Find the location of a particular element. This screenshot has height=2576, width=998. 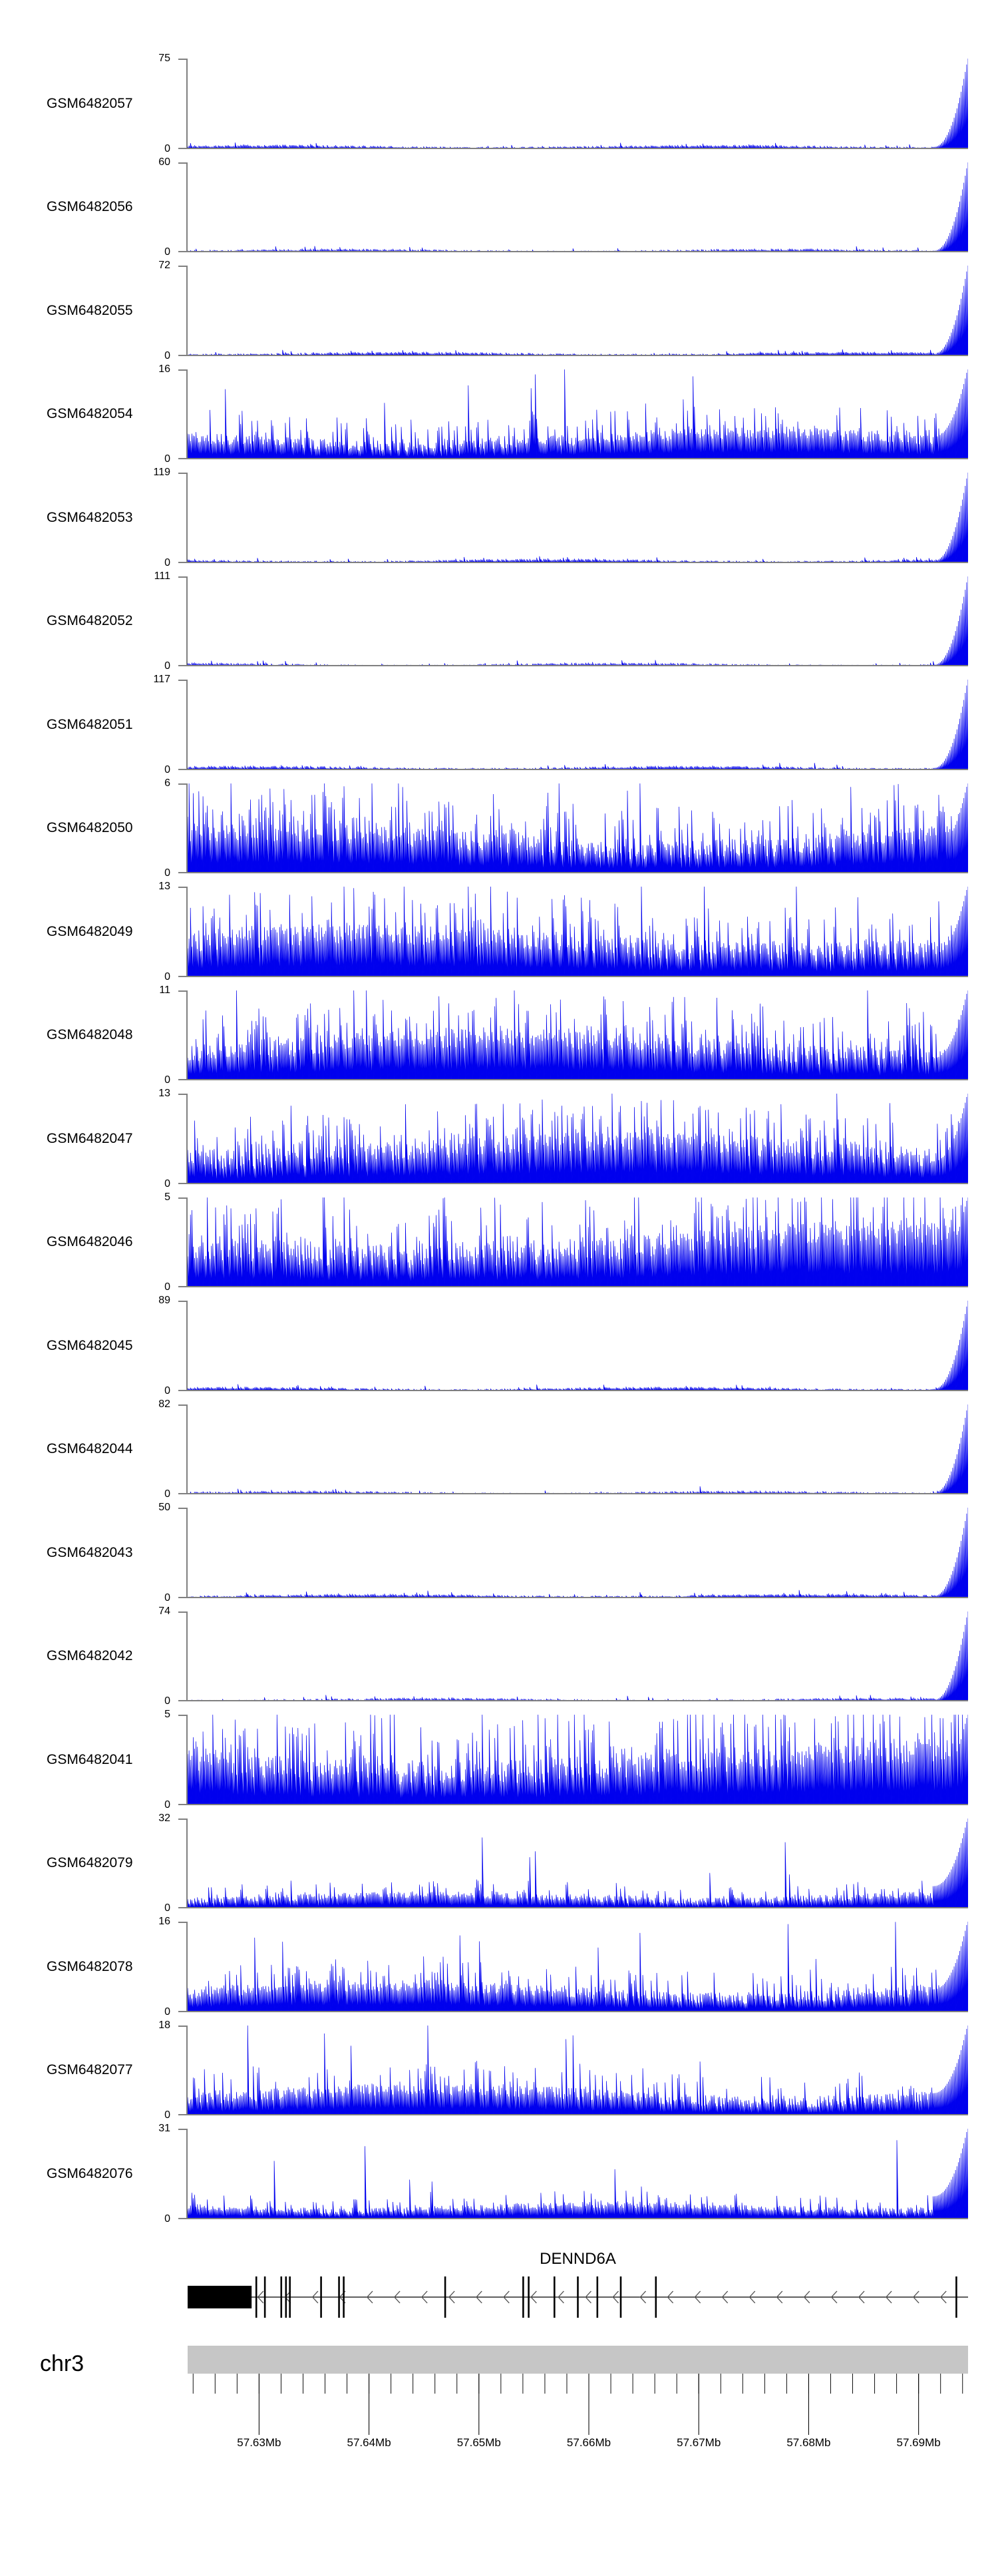

y-axis-max-label: 18 is located at coordinates (164, 2025).